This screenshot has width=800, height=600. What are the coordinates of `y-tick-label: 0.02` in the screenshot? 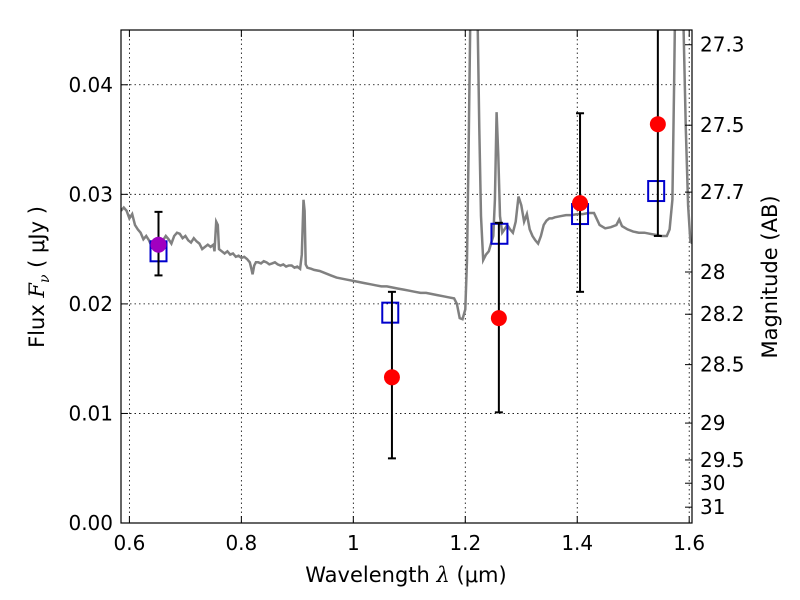 It's located at (90, 304).